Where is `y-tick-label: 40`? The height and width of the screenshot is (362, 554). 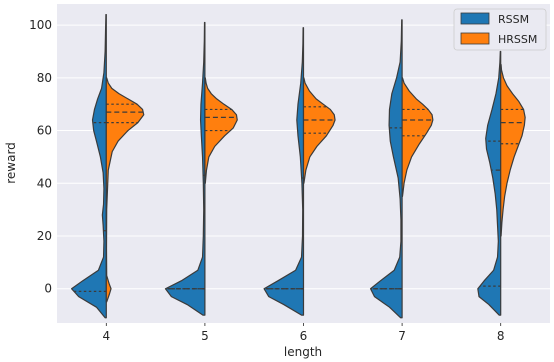 y-tick-label: 40 is located at coordinates (44, 183).